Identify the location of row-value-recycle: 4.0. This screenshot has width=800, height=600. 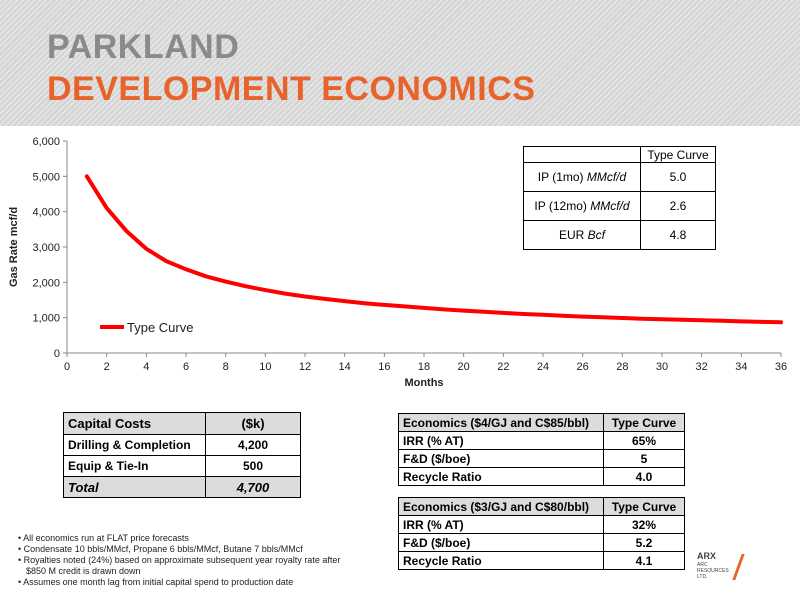
(644, 476).